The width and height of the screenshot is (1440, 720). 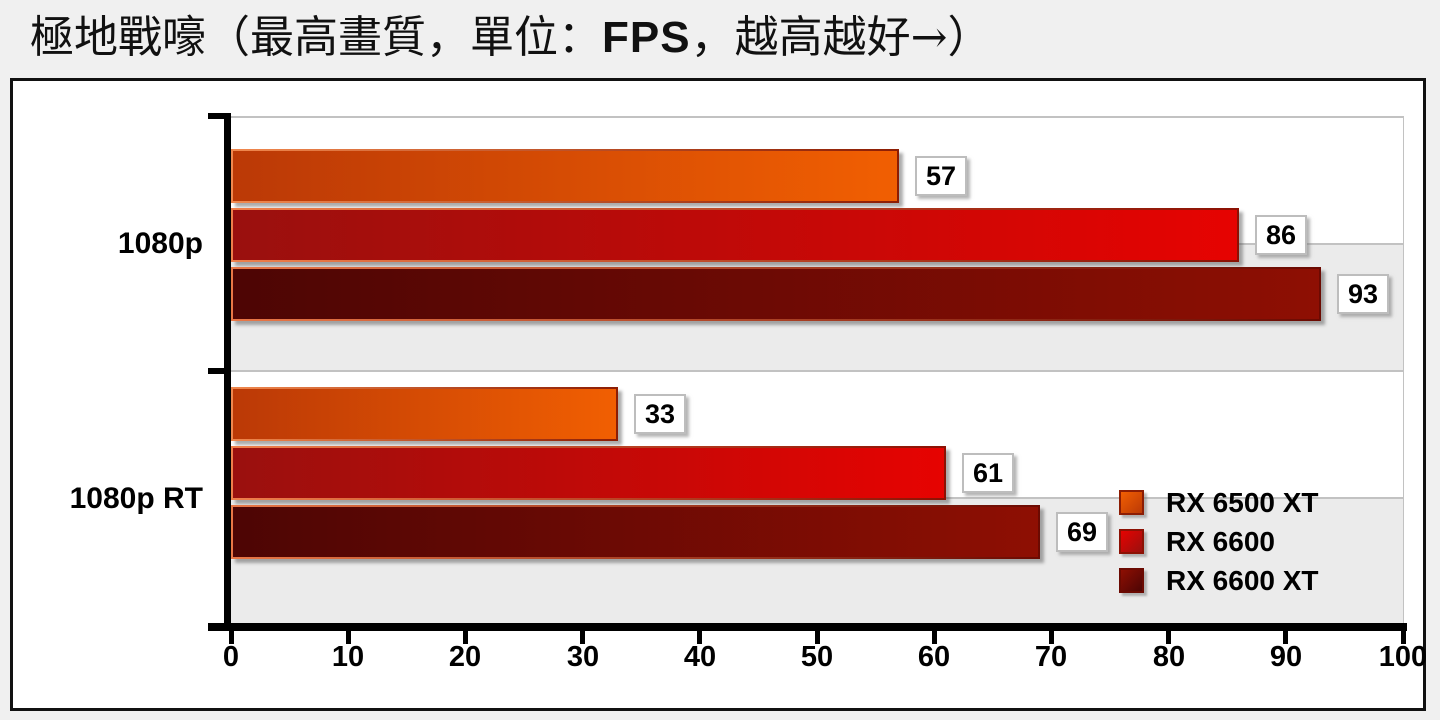 What do you see at coordinates (583, 657) in the screenshot?
I see `value-axis-tick-label: 30` at bounding box center [583, 657].